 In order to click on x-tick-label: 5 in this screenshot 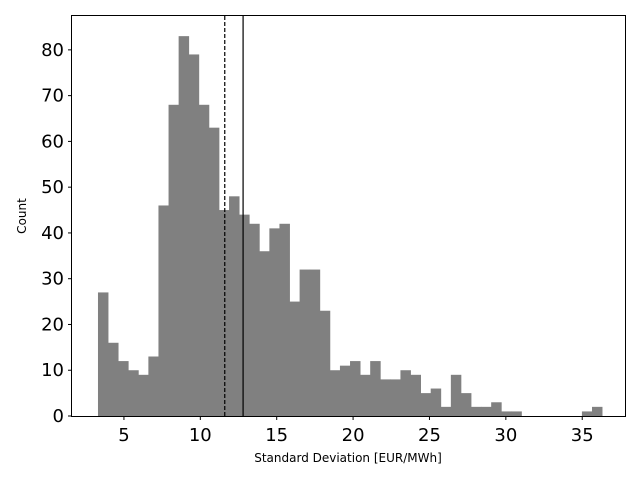, I will do `click(123, 435)`.